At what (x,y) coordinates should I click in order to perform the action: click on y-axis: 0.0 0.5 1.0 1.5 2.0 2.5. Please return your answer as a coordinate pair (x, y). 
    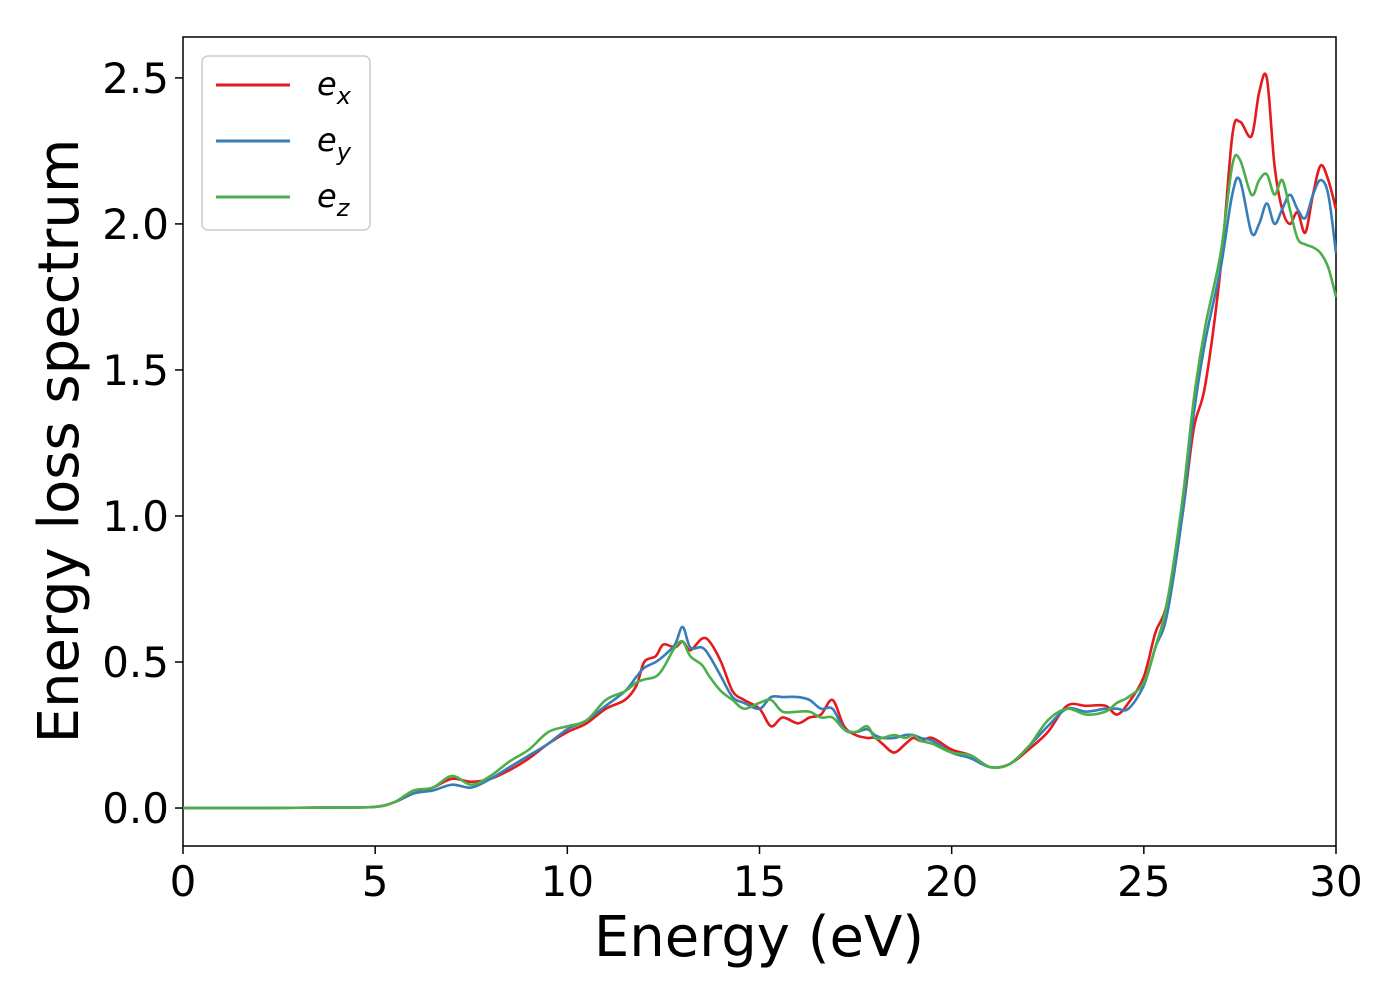
    Looking at the image, I should click on (142, 443).